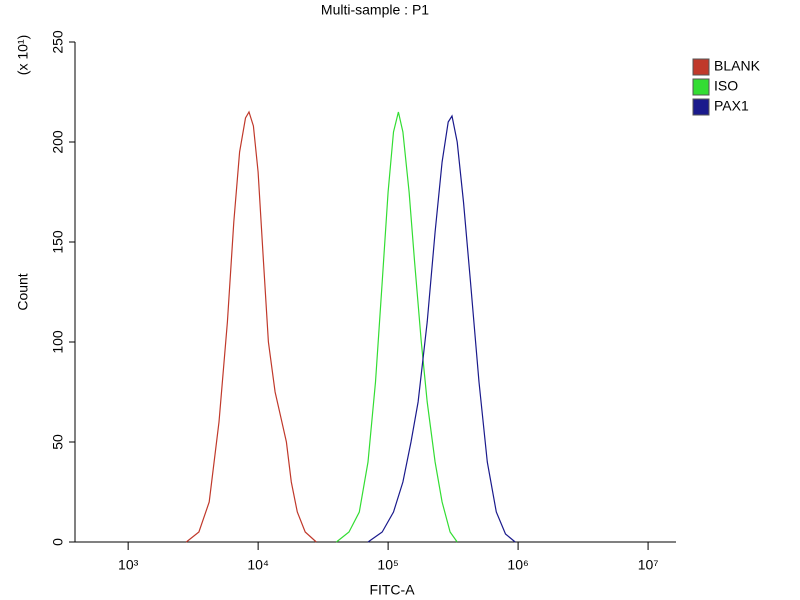 The height and width of the screenshot is (600, 800). I want to click on y-tick-label: 50, so click(58, 442).